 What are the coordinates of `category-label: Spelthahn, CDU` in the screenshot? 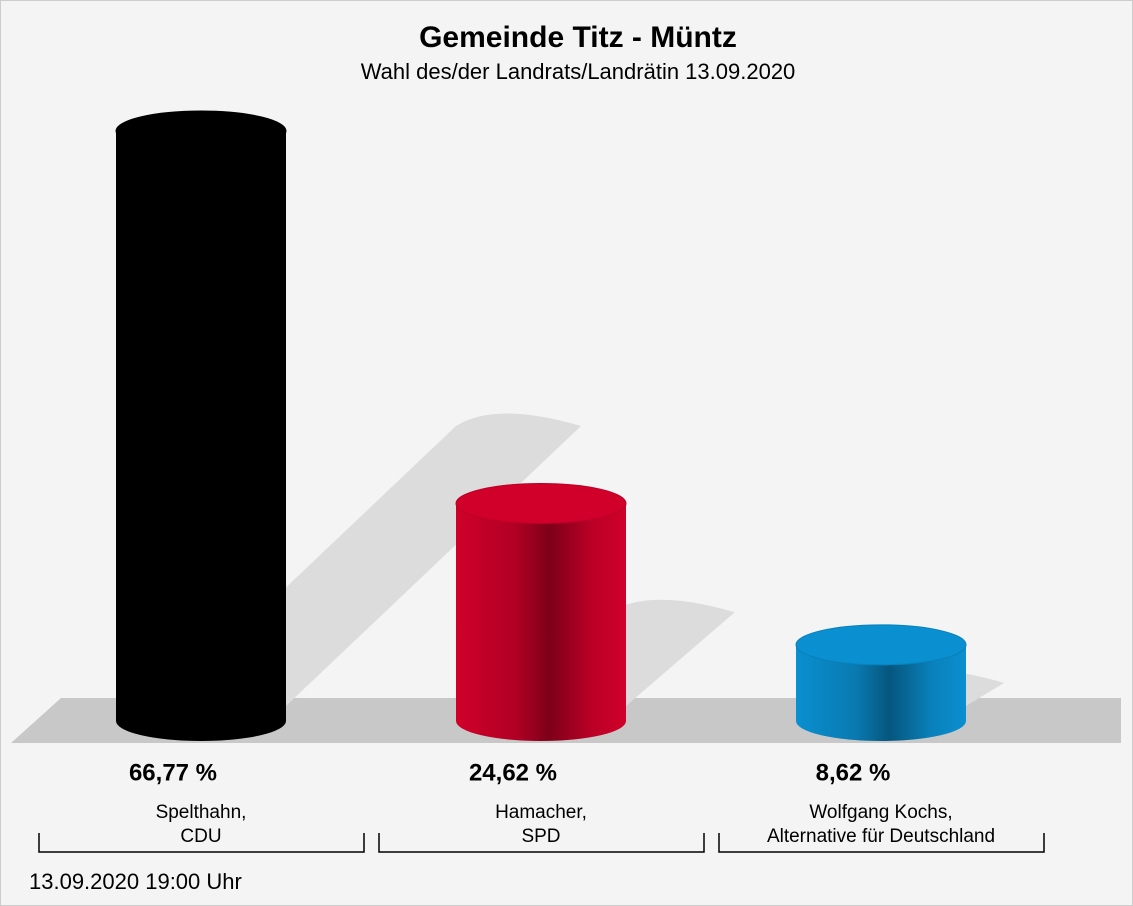 It's located at (201, 824).